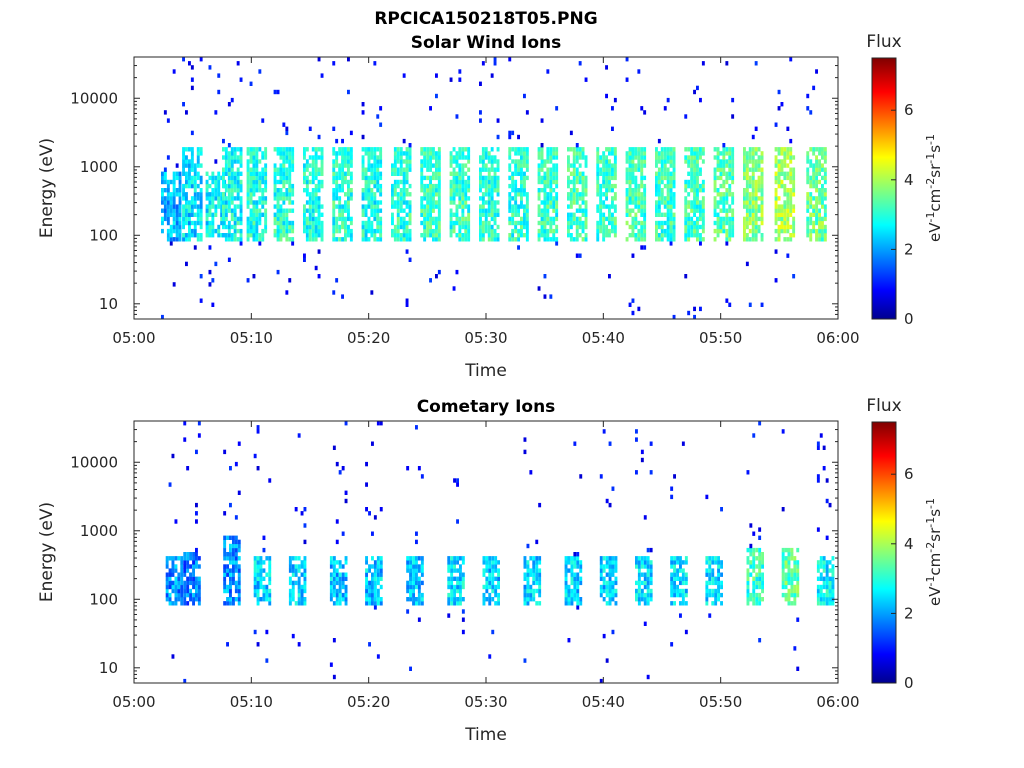  I want to click on x-tick-label: 06:00, so click(837, 338).